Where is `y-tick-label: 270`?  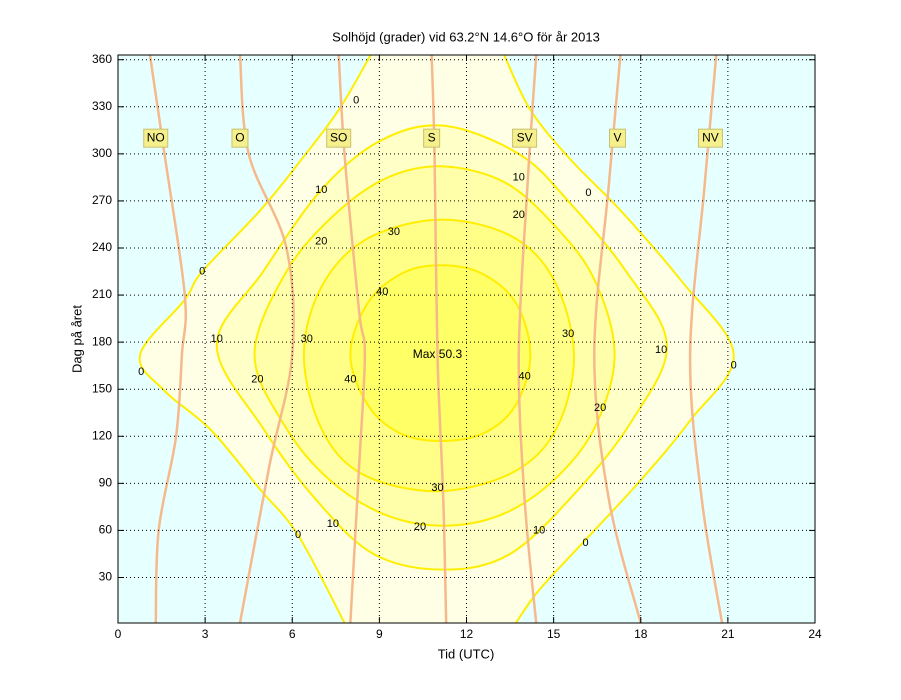
y-tick-label: 270 is located at coordinates (102, 200).